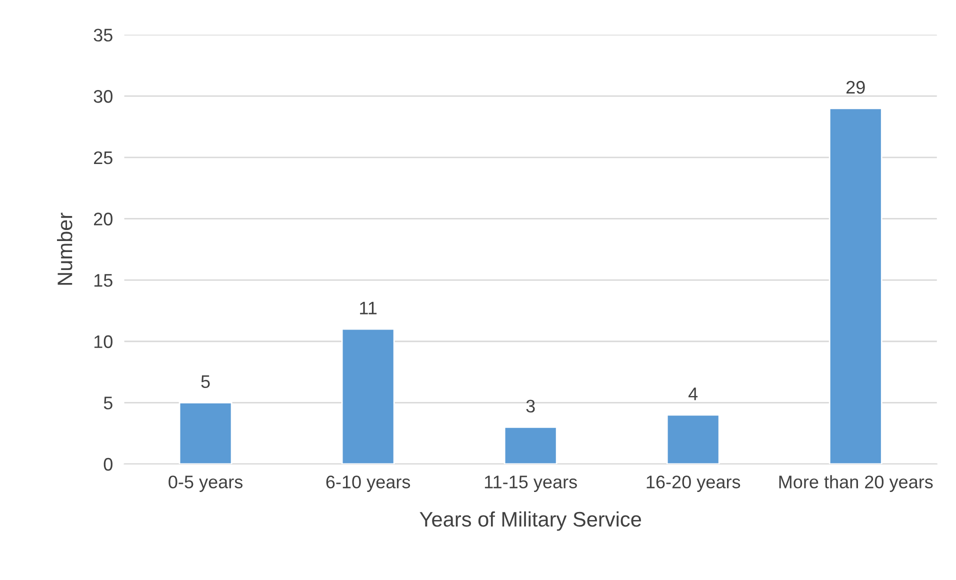  Describe the element at coordinates (530, 484) in the screenshot. I see `x-tick-label: 11-15 years` at that location.